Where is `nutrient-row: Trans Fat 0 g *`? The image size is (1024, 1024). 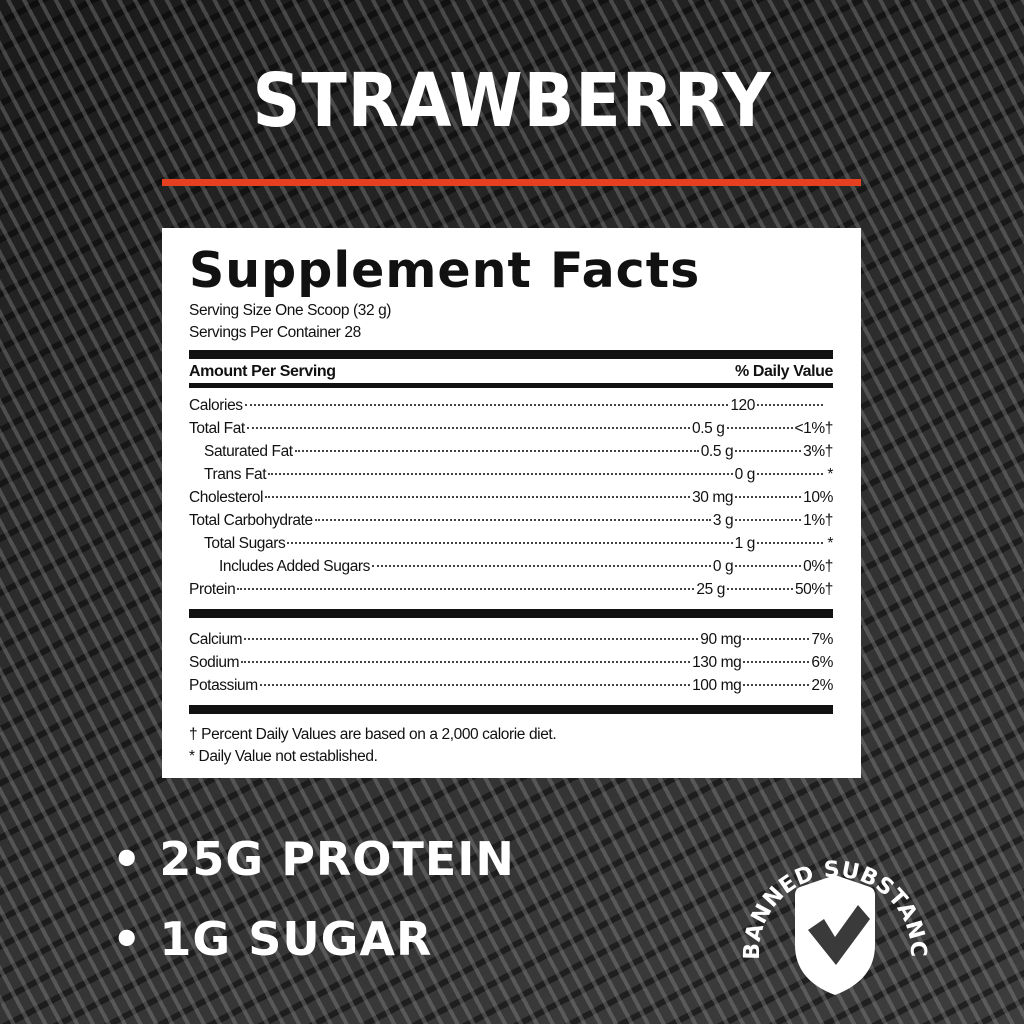
nutrient-row: Trans Fat 0 g * is located at coordinates (511, 474).